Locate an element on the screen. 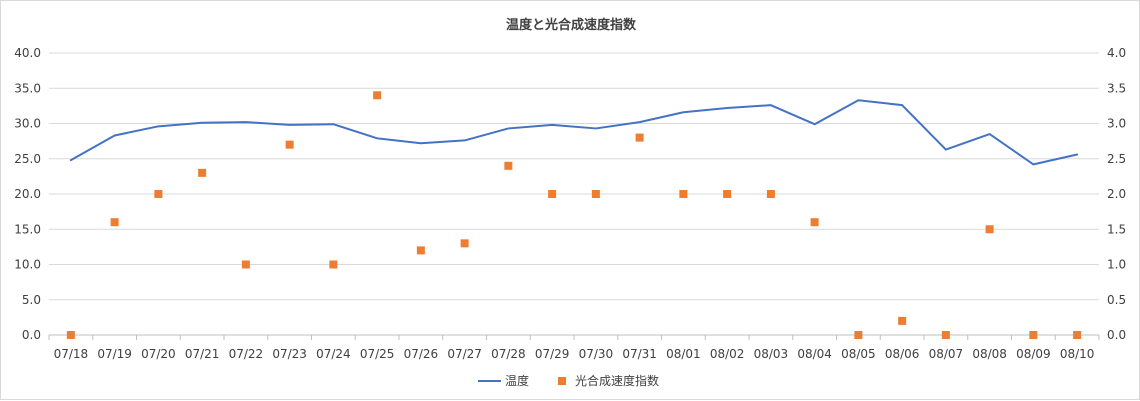  x-tick-label: 07/20 is located at coordinates (158, 354).